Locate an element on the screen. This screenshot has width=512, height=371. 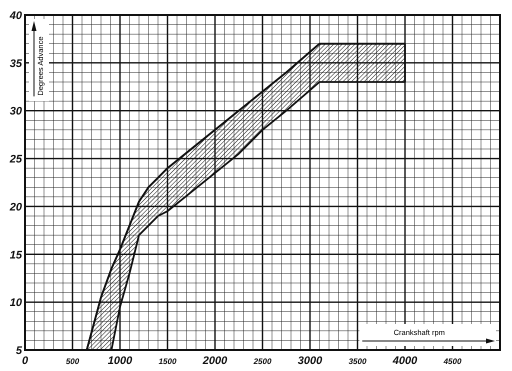
y-tick-label: 20 is located at coordinates (15, 207).